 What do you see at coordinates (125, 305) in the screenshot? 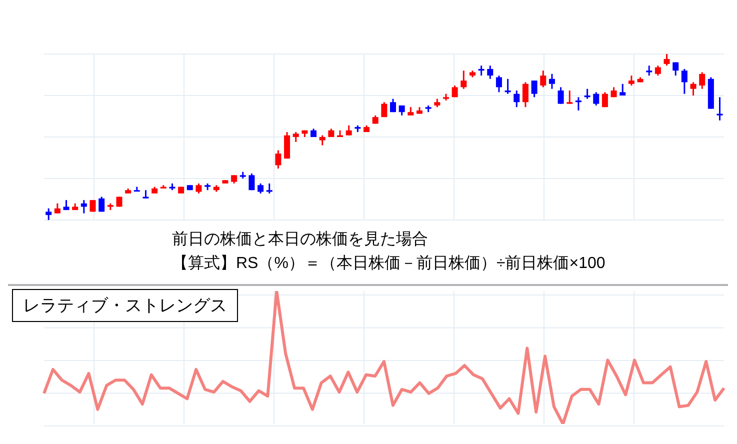
I see `chart-title: レラティブ・ストレングス` at bounding box center [125, 305].